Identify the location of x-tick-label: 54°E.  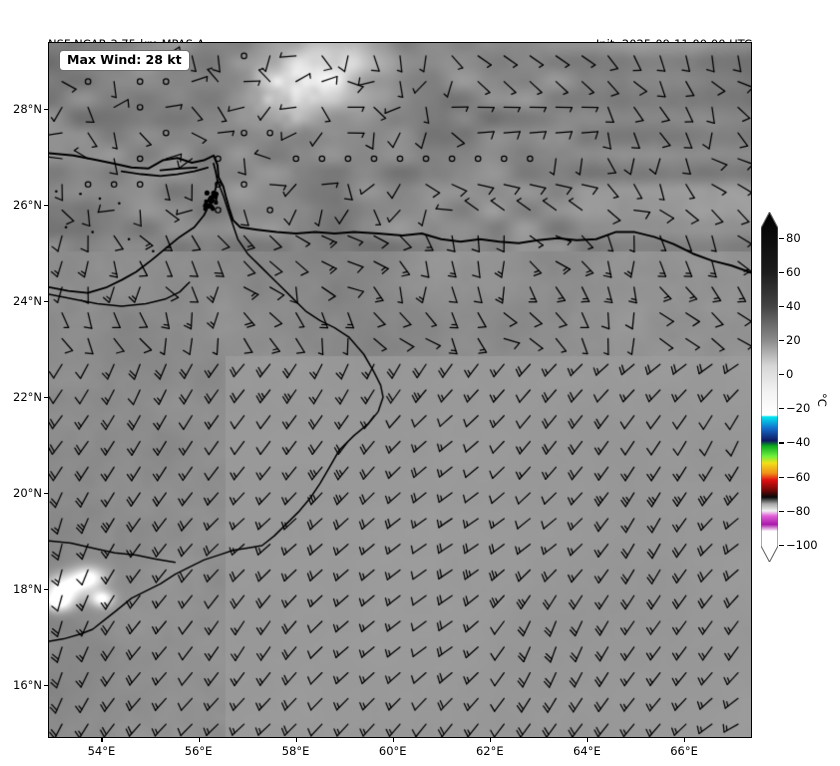
(101, 751).